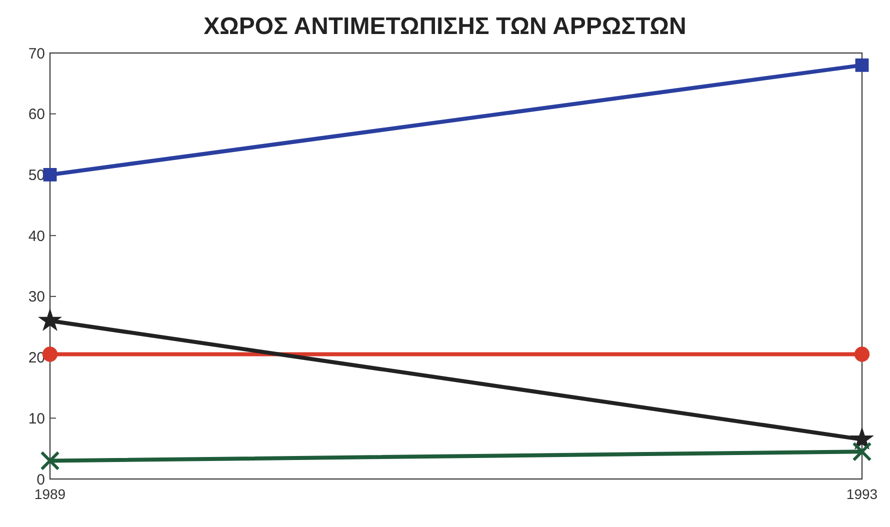 The width and height of the screenshot is (890, 527). Describe the element at coordinates (36, 297) in the screenshot. I see `y-tick-label: 30` at that location.